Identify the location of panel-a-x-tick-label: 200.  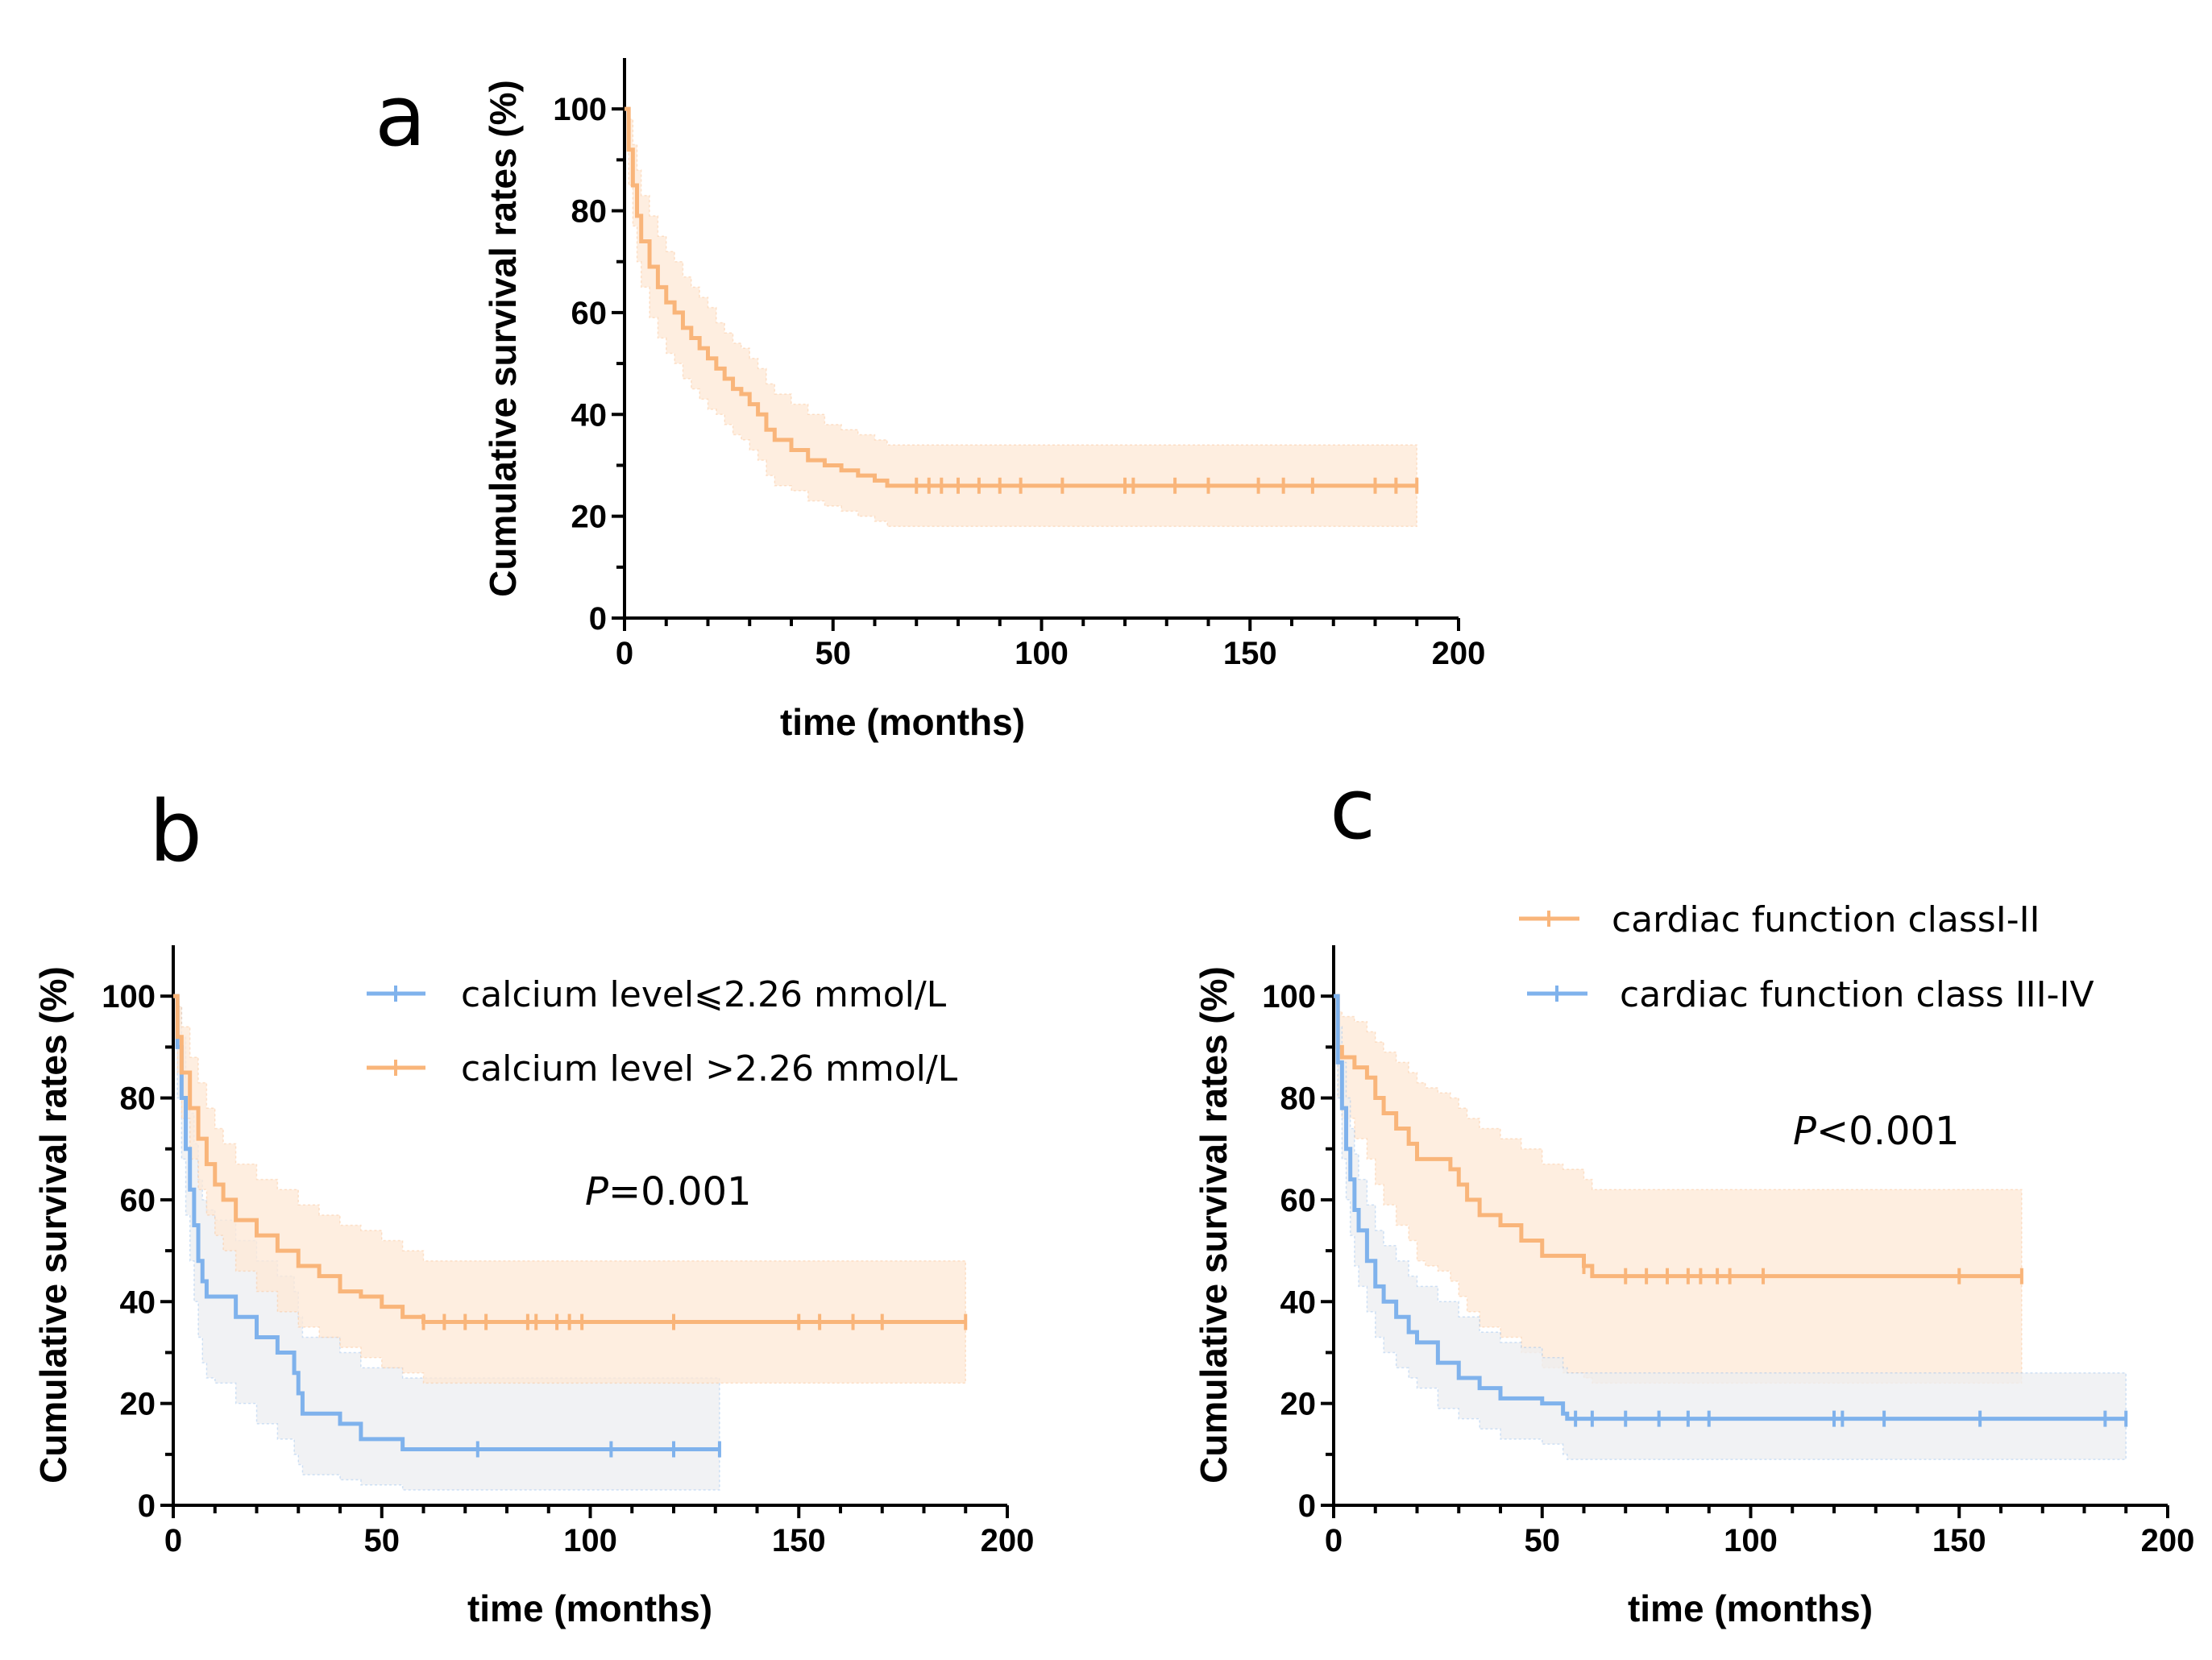
(1459, 654).